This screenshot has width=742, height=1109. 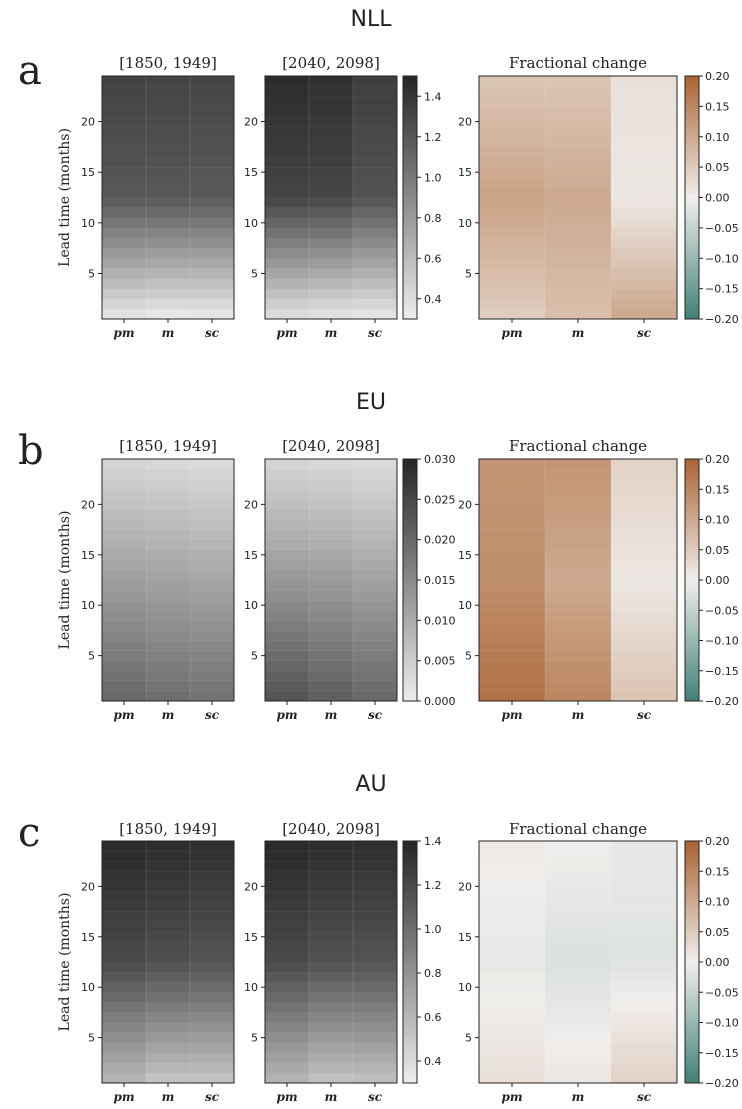 What do you see at coordinates (251, 987) in the screenshot?
I see `y-tick-label: 10` at bounding box center [251, 987].